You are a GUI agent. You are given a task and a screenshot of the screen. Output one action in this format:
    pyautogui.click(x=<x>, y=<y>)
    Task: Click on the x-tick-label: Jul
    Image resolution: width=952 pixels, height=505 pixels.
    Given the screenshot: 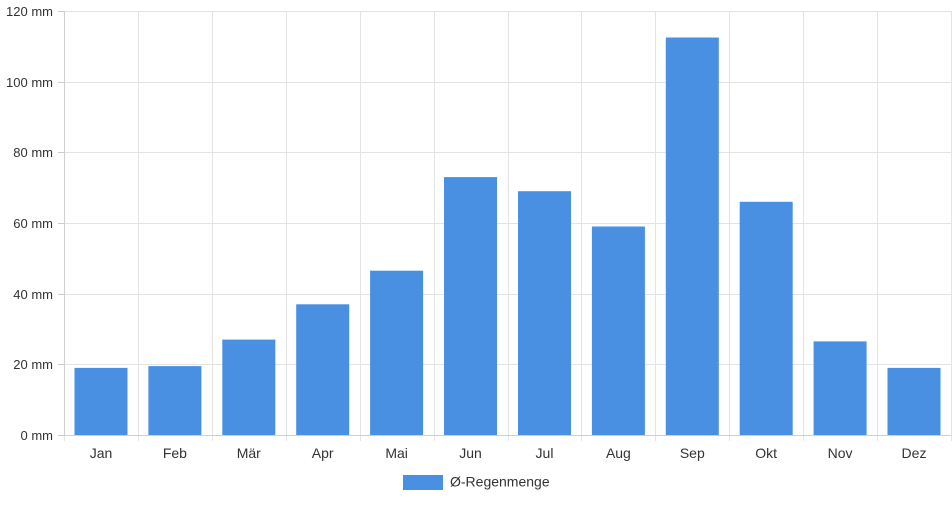 What is the action you would take?
    pyautogui.click(x=545, y=453)
    